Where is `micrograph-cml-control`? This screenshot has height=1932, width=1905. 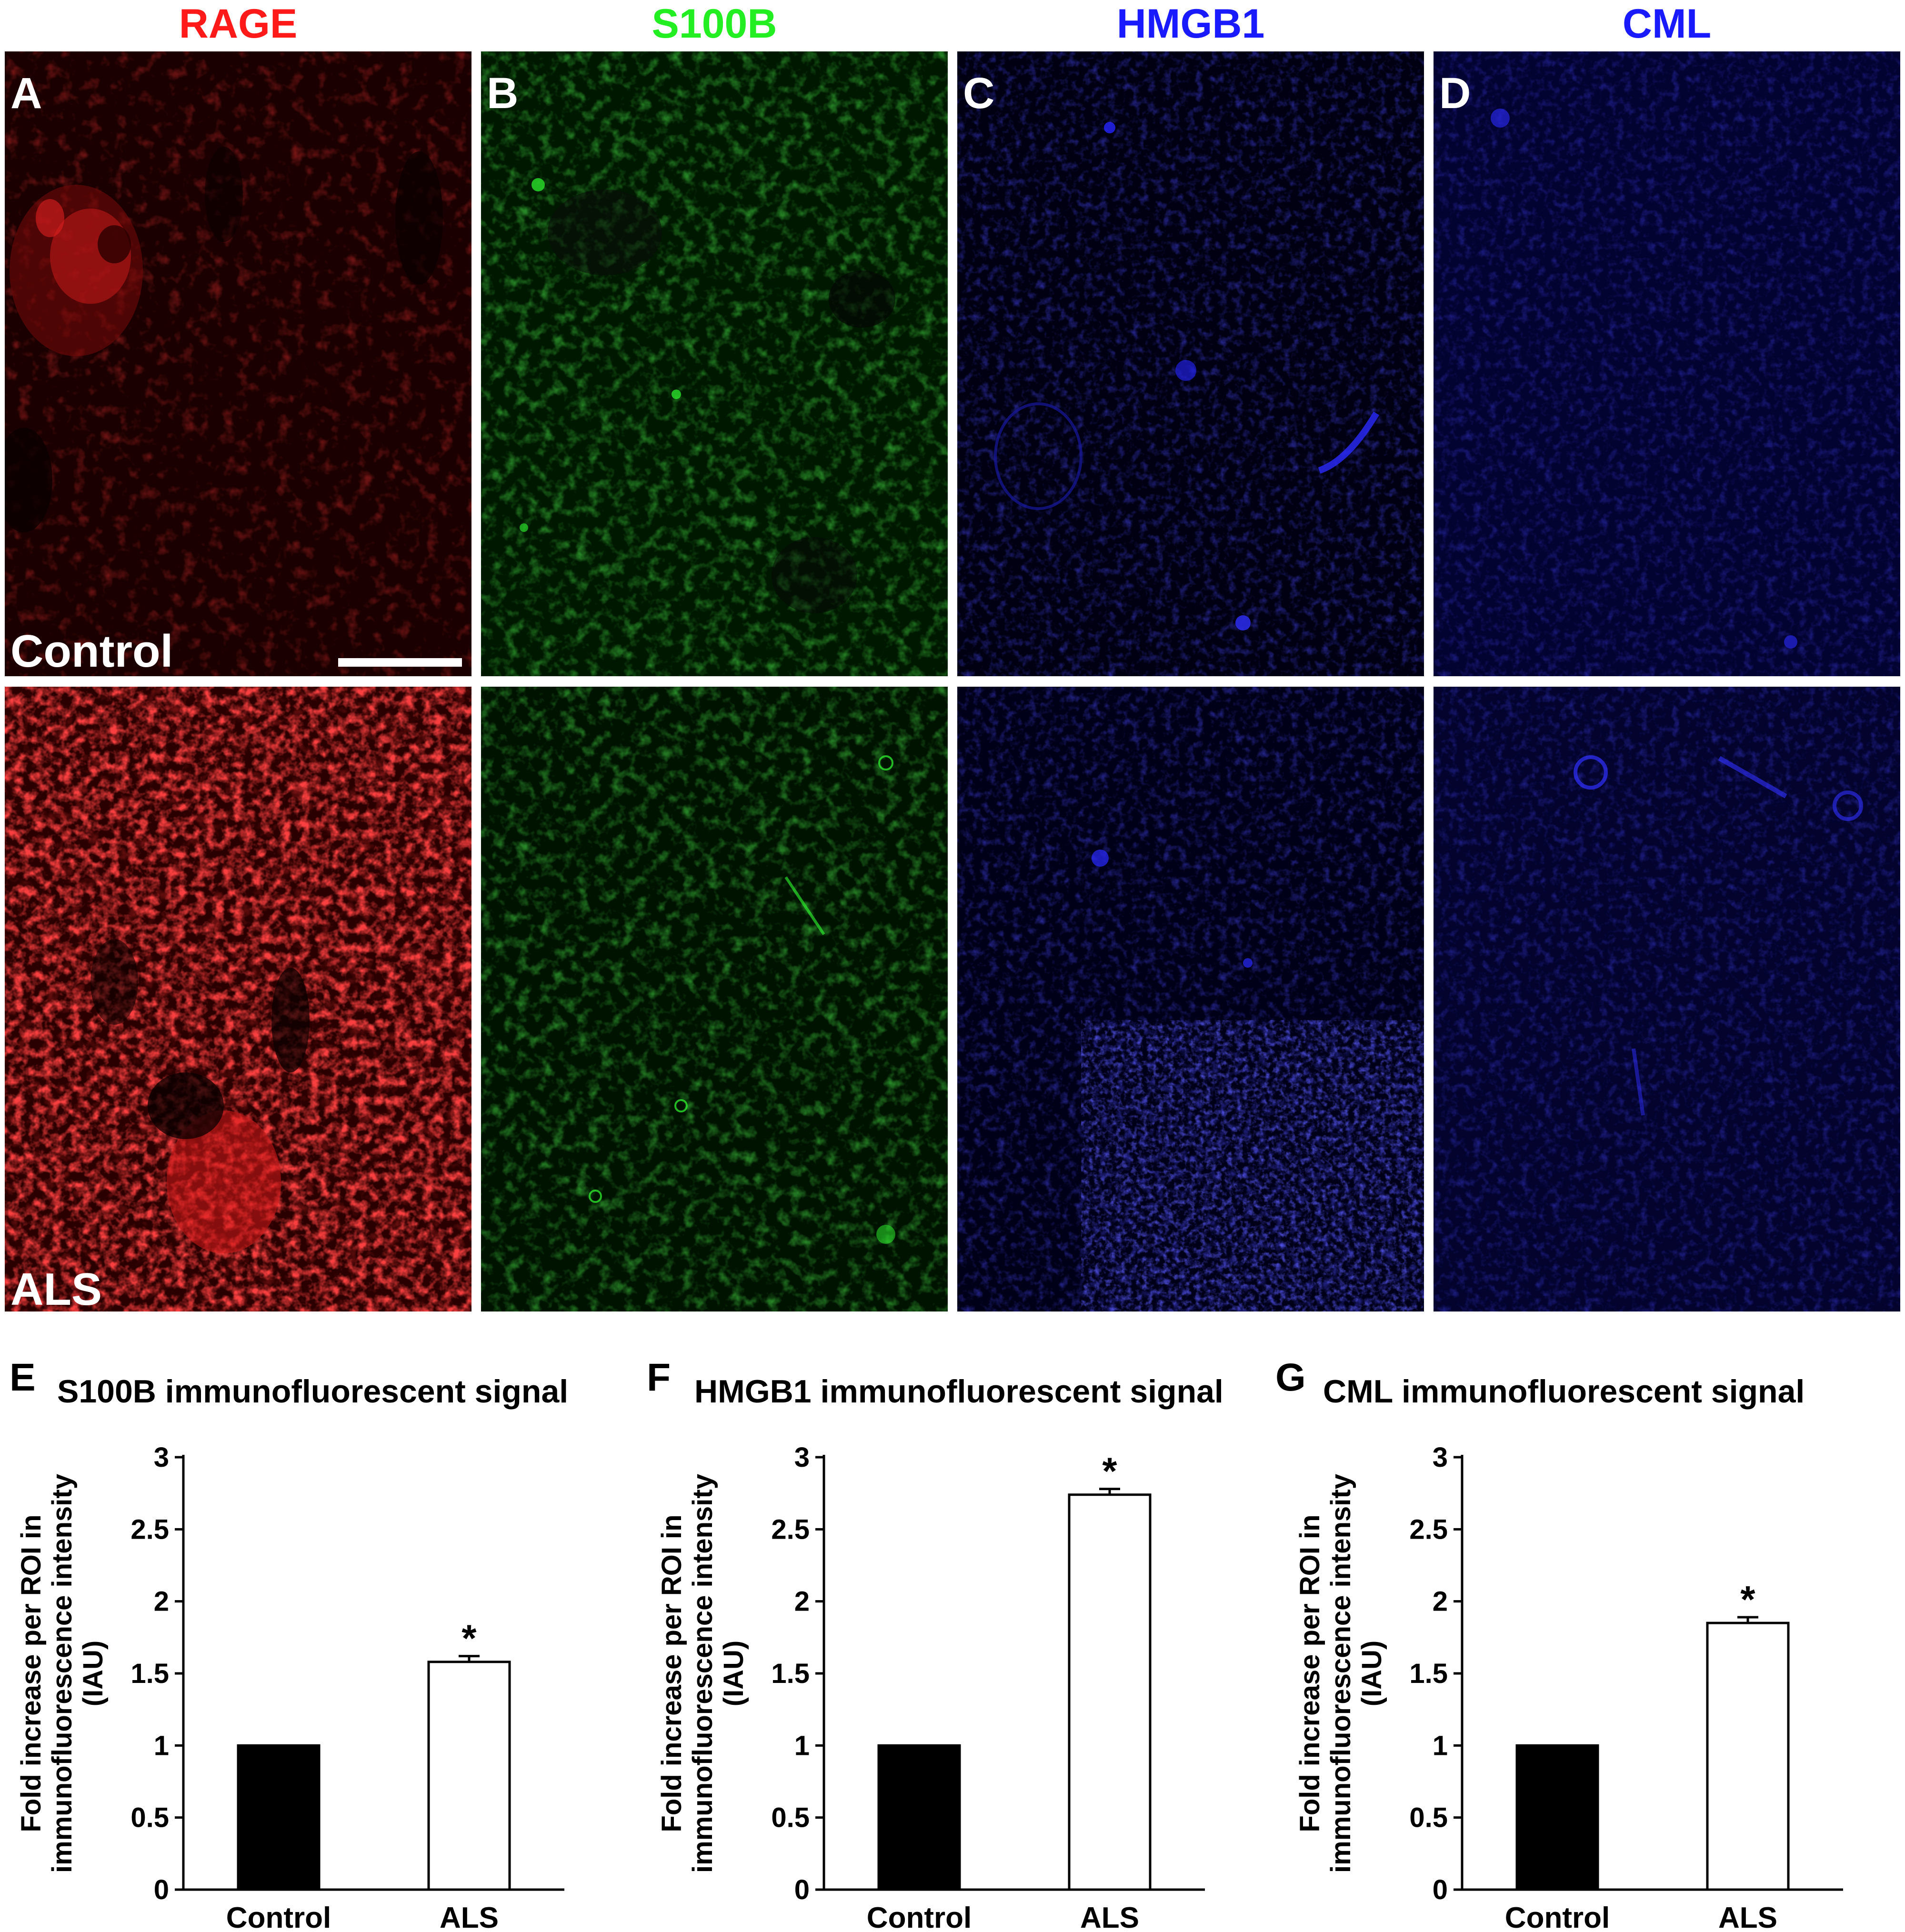 micrograph-cml-control is located at coordinates (1667, 363).